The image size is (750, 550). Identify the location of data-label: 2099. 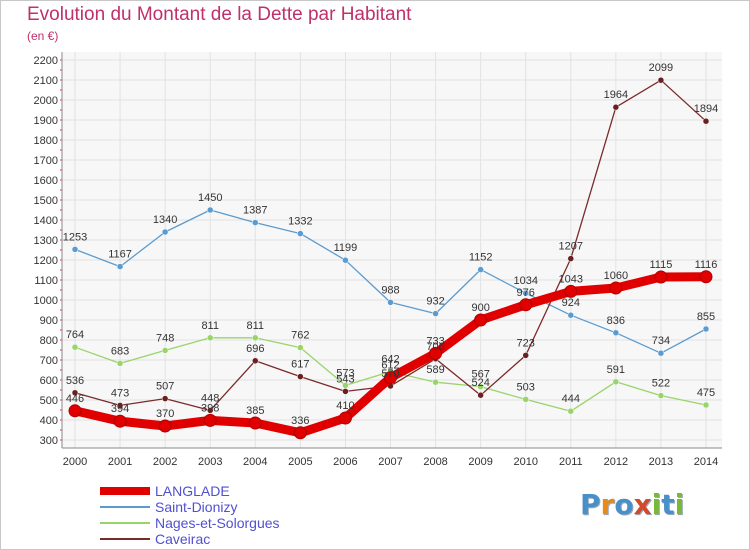
(661, 68).